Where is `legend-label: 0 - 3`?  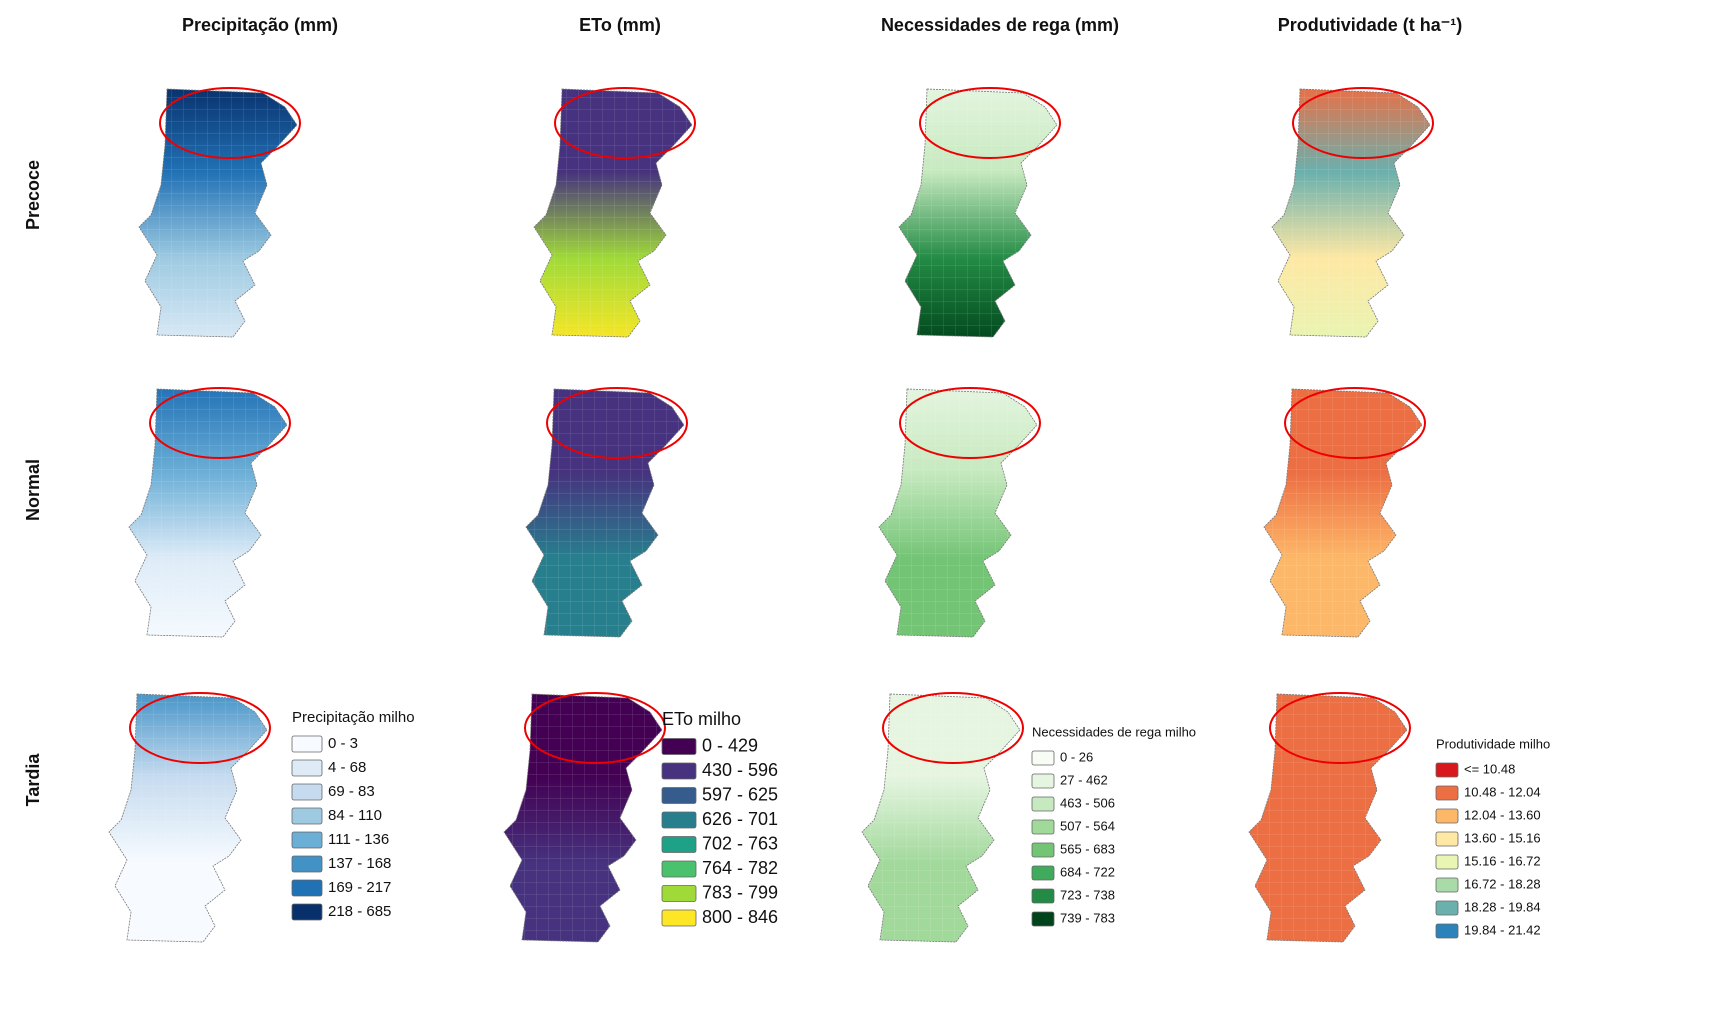 legend-label: 0 - 3 is located at coordinates (343, 743).